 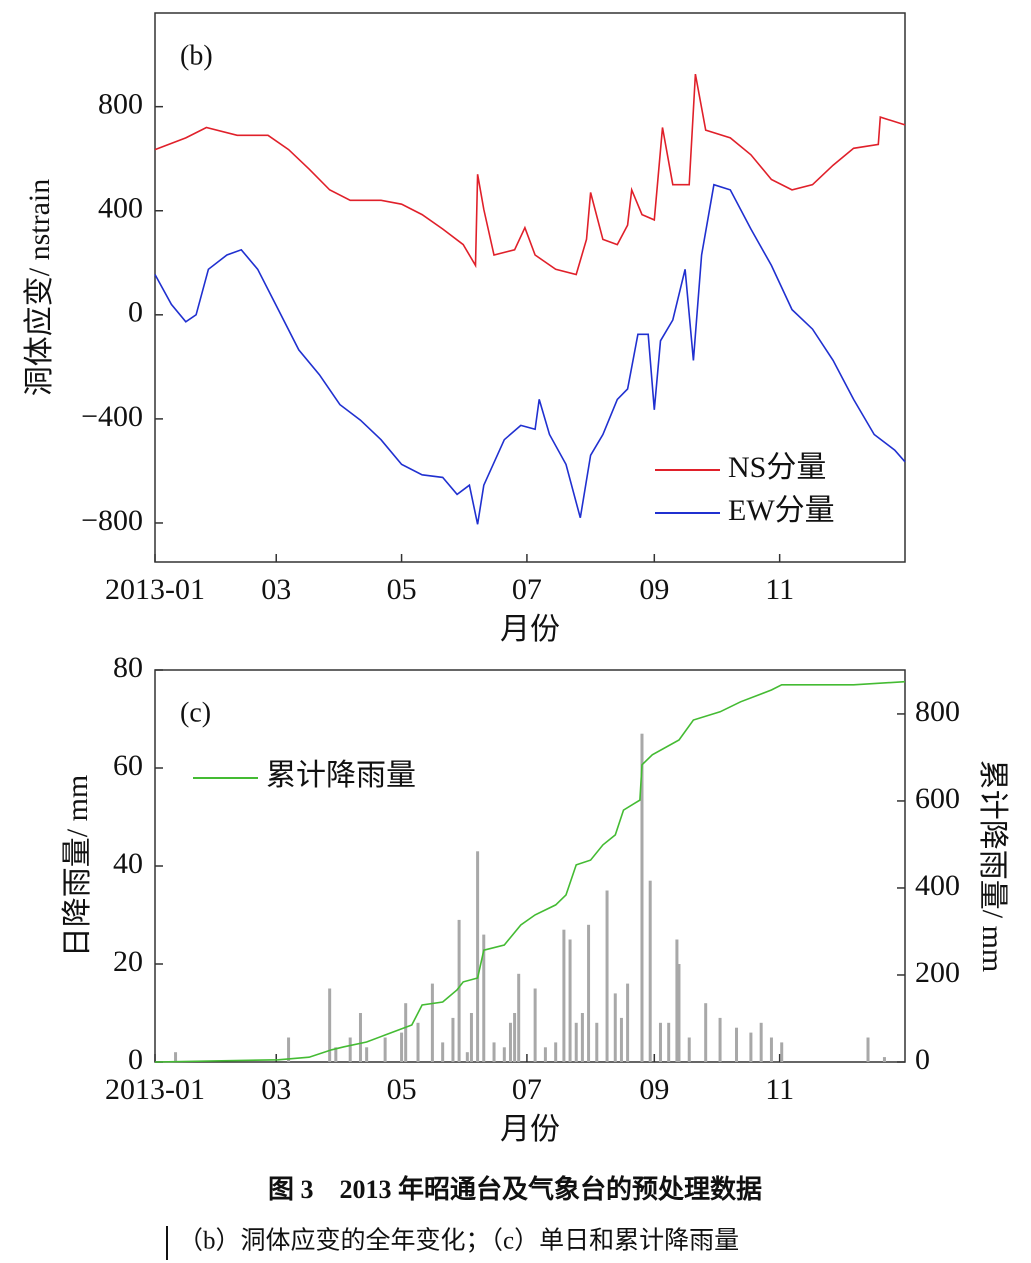 What do you see at coordinates (39, 288) in the screenshot?
I see `y-axis-title: 洞体应变/ nstrain` at bounding box center [39, 288].